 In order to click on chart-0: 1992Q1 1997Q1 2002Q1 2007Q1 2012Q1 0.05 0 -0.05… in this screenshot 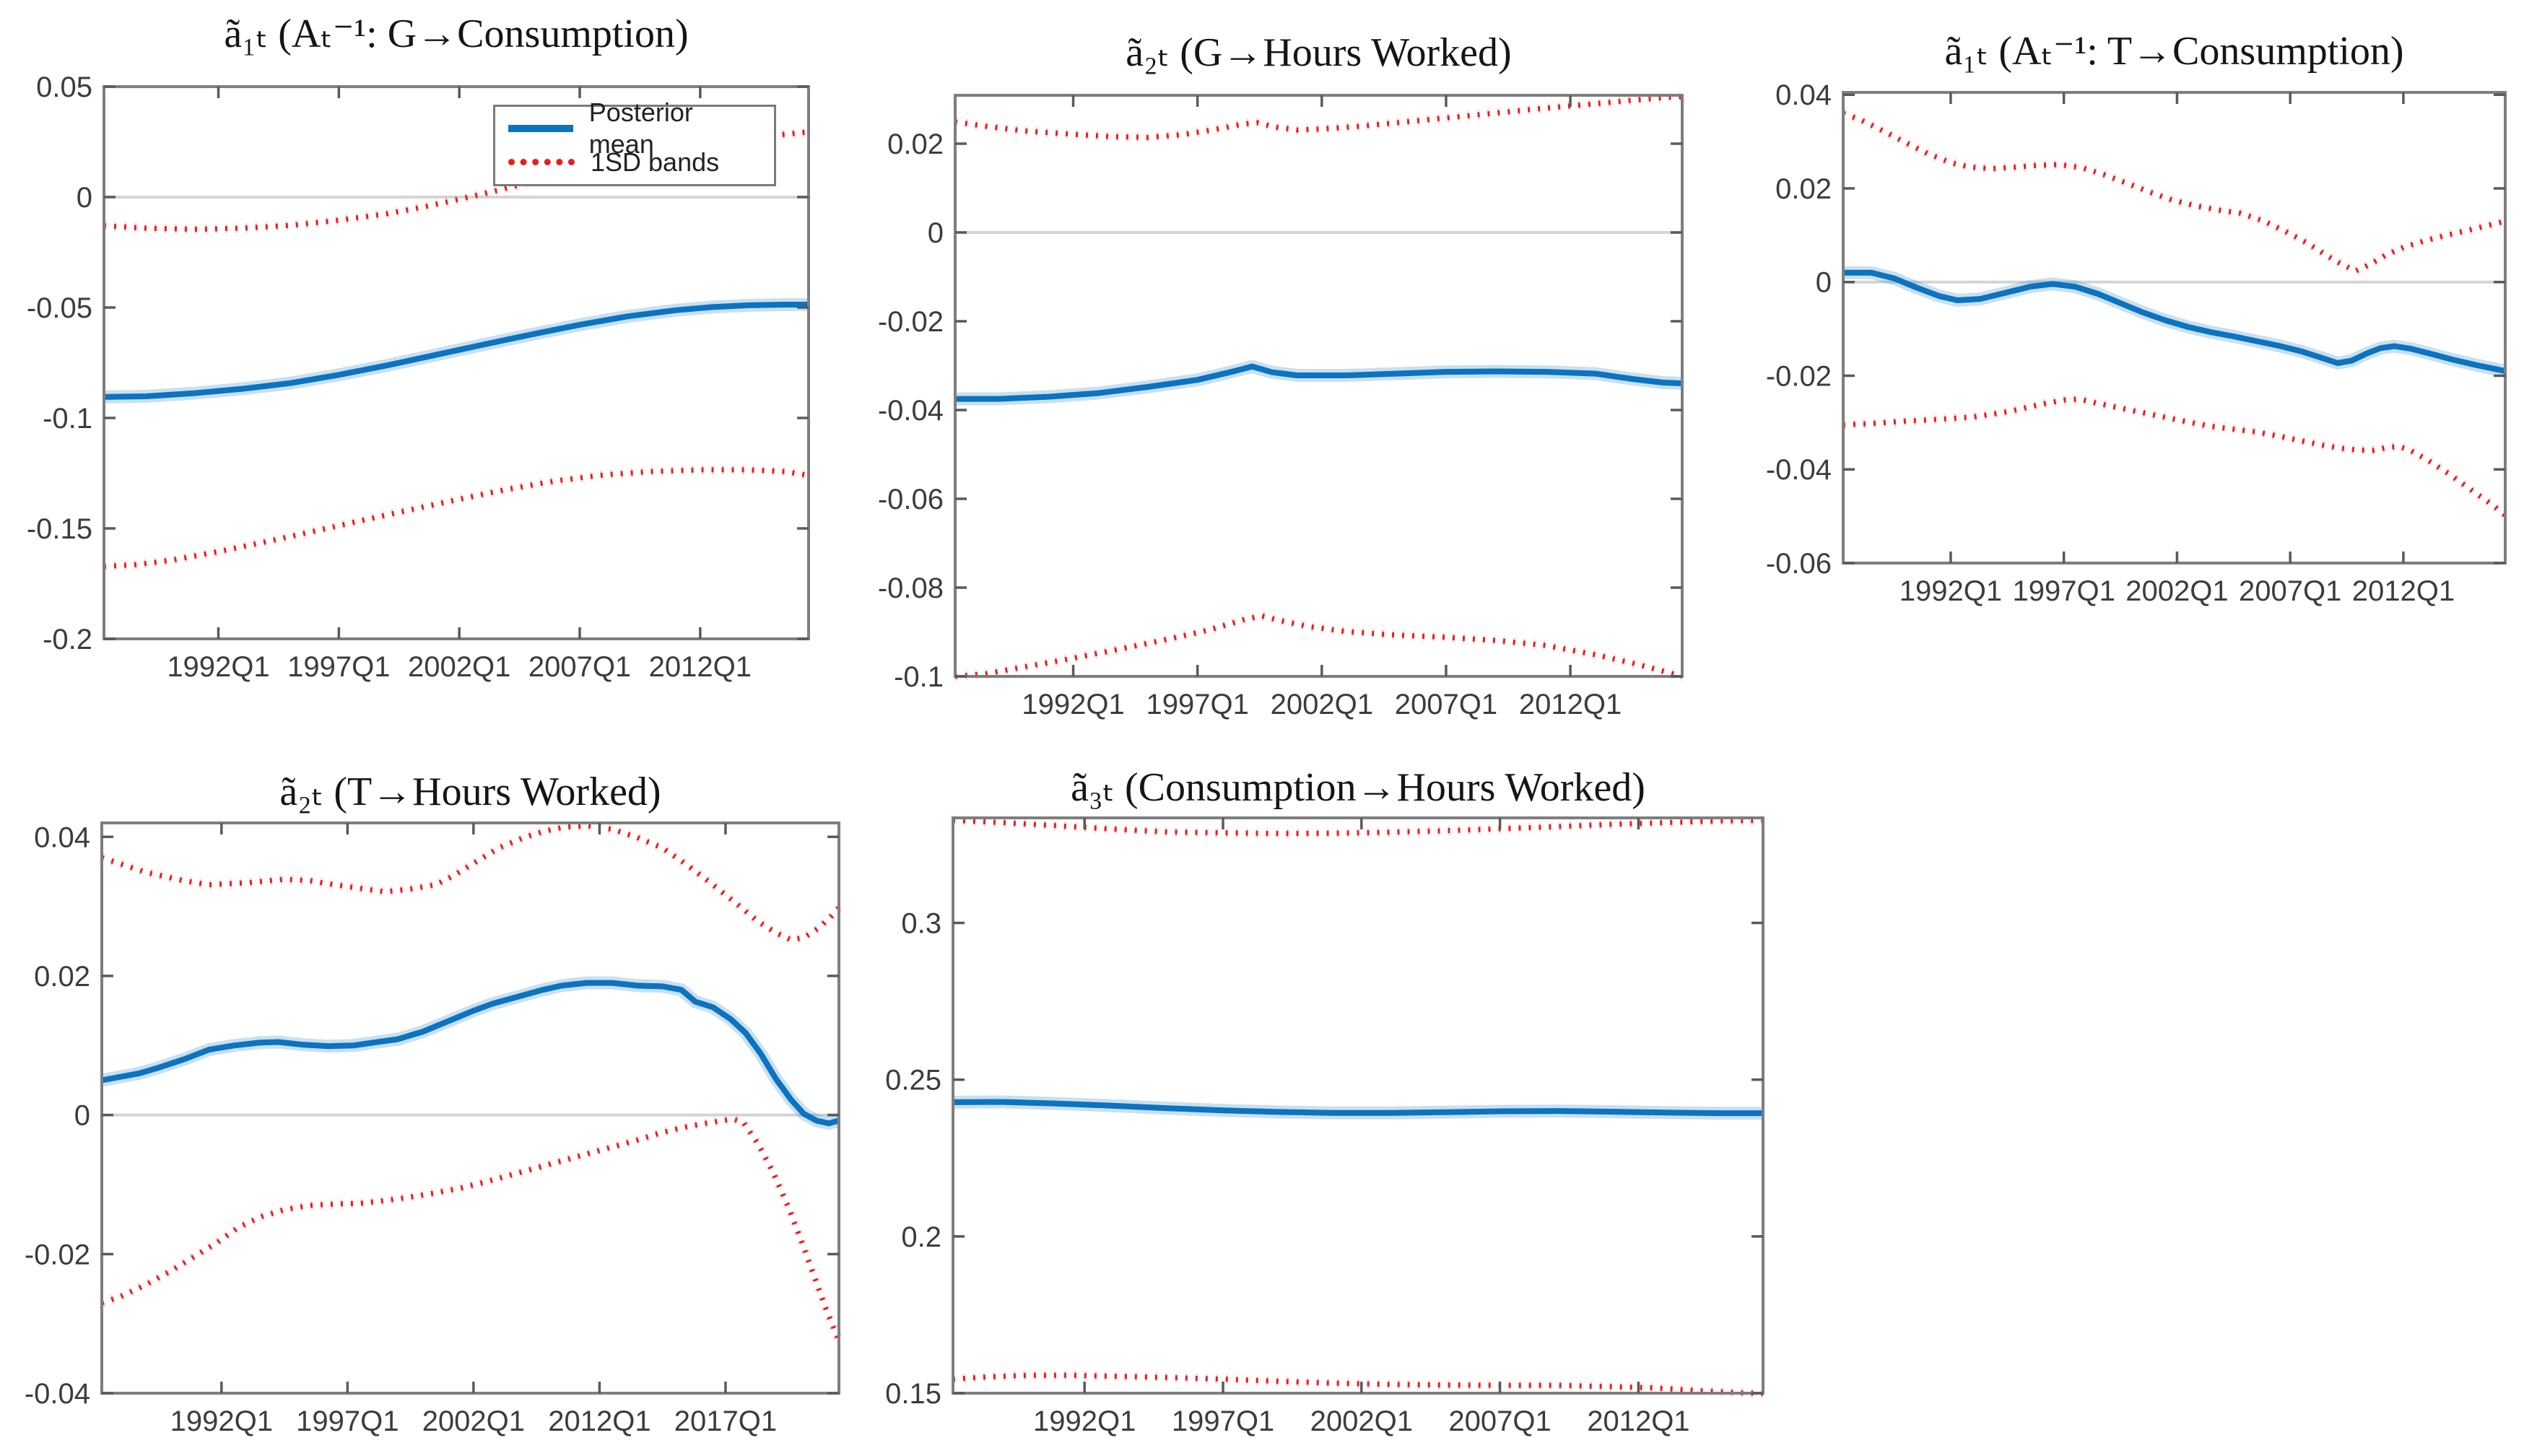, I will do `click(418, 377)`.